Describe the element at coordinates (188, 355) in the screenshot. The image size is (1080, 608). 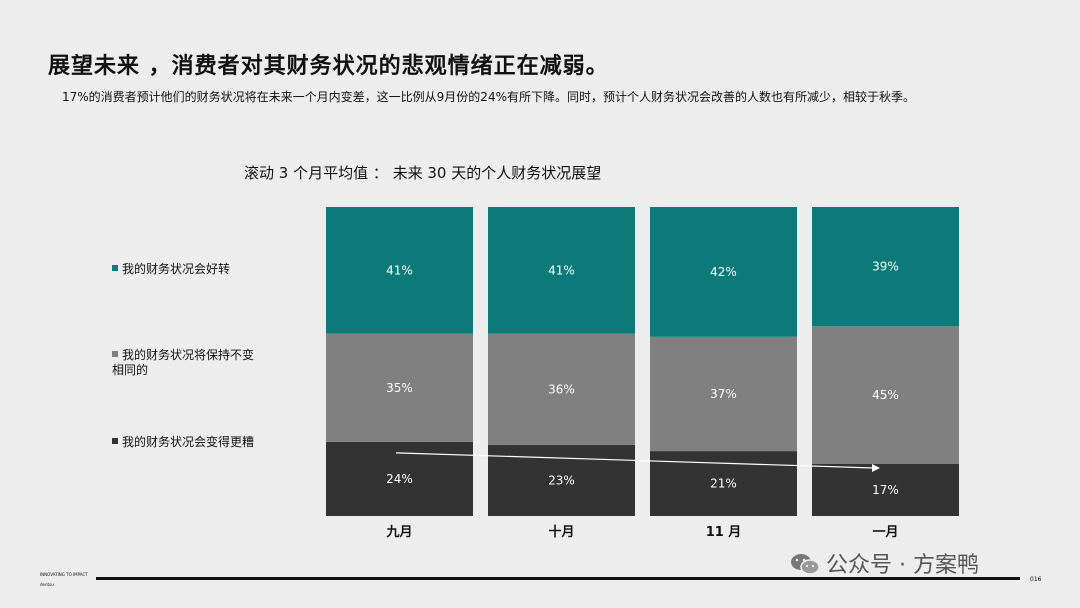
I see `legend-label-same: 我的财务状况将保持不变` at that location.